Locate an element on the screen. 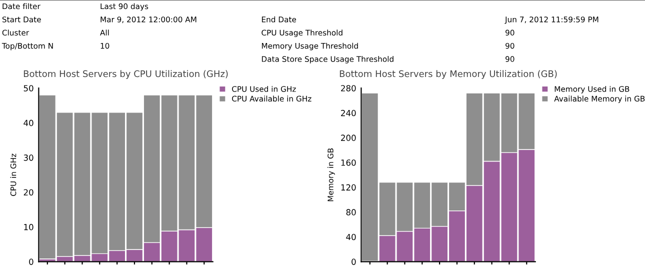  y-tick-label: 280 is located at coordinates (348, 88).